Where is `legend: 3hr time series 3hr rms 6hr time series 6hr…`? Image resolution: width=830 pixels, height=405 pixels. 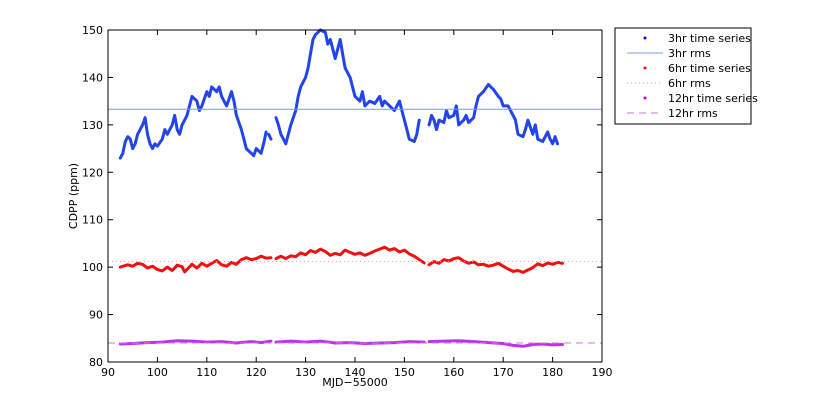
legend: 3hr time series 3hr rms 6hr time series 6hr… is located at coordinates (686, 76).